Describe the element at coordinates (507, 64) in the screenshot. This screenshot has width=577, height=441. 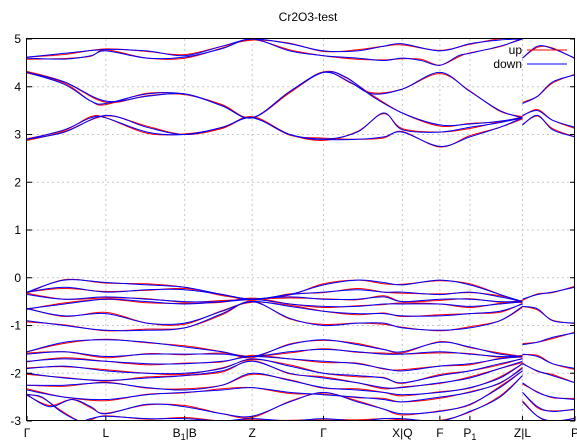
I see `legend-label-down: down` at that location.